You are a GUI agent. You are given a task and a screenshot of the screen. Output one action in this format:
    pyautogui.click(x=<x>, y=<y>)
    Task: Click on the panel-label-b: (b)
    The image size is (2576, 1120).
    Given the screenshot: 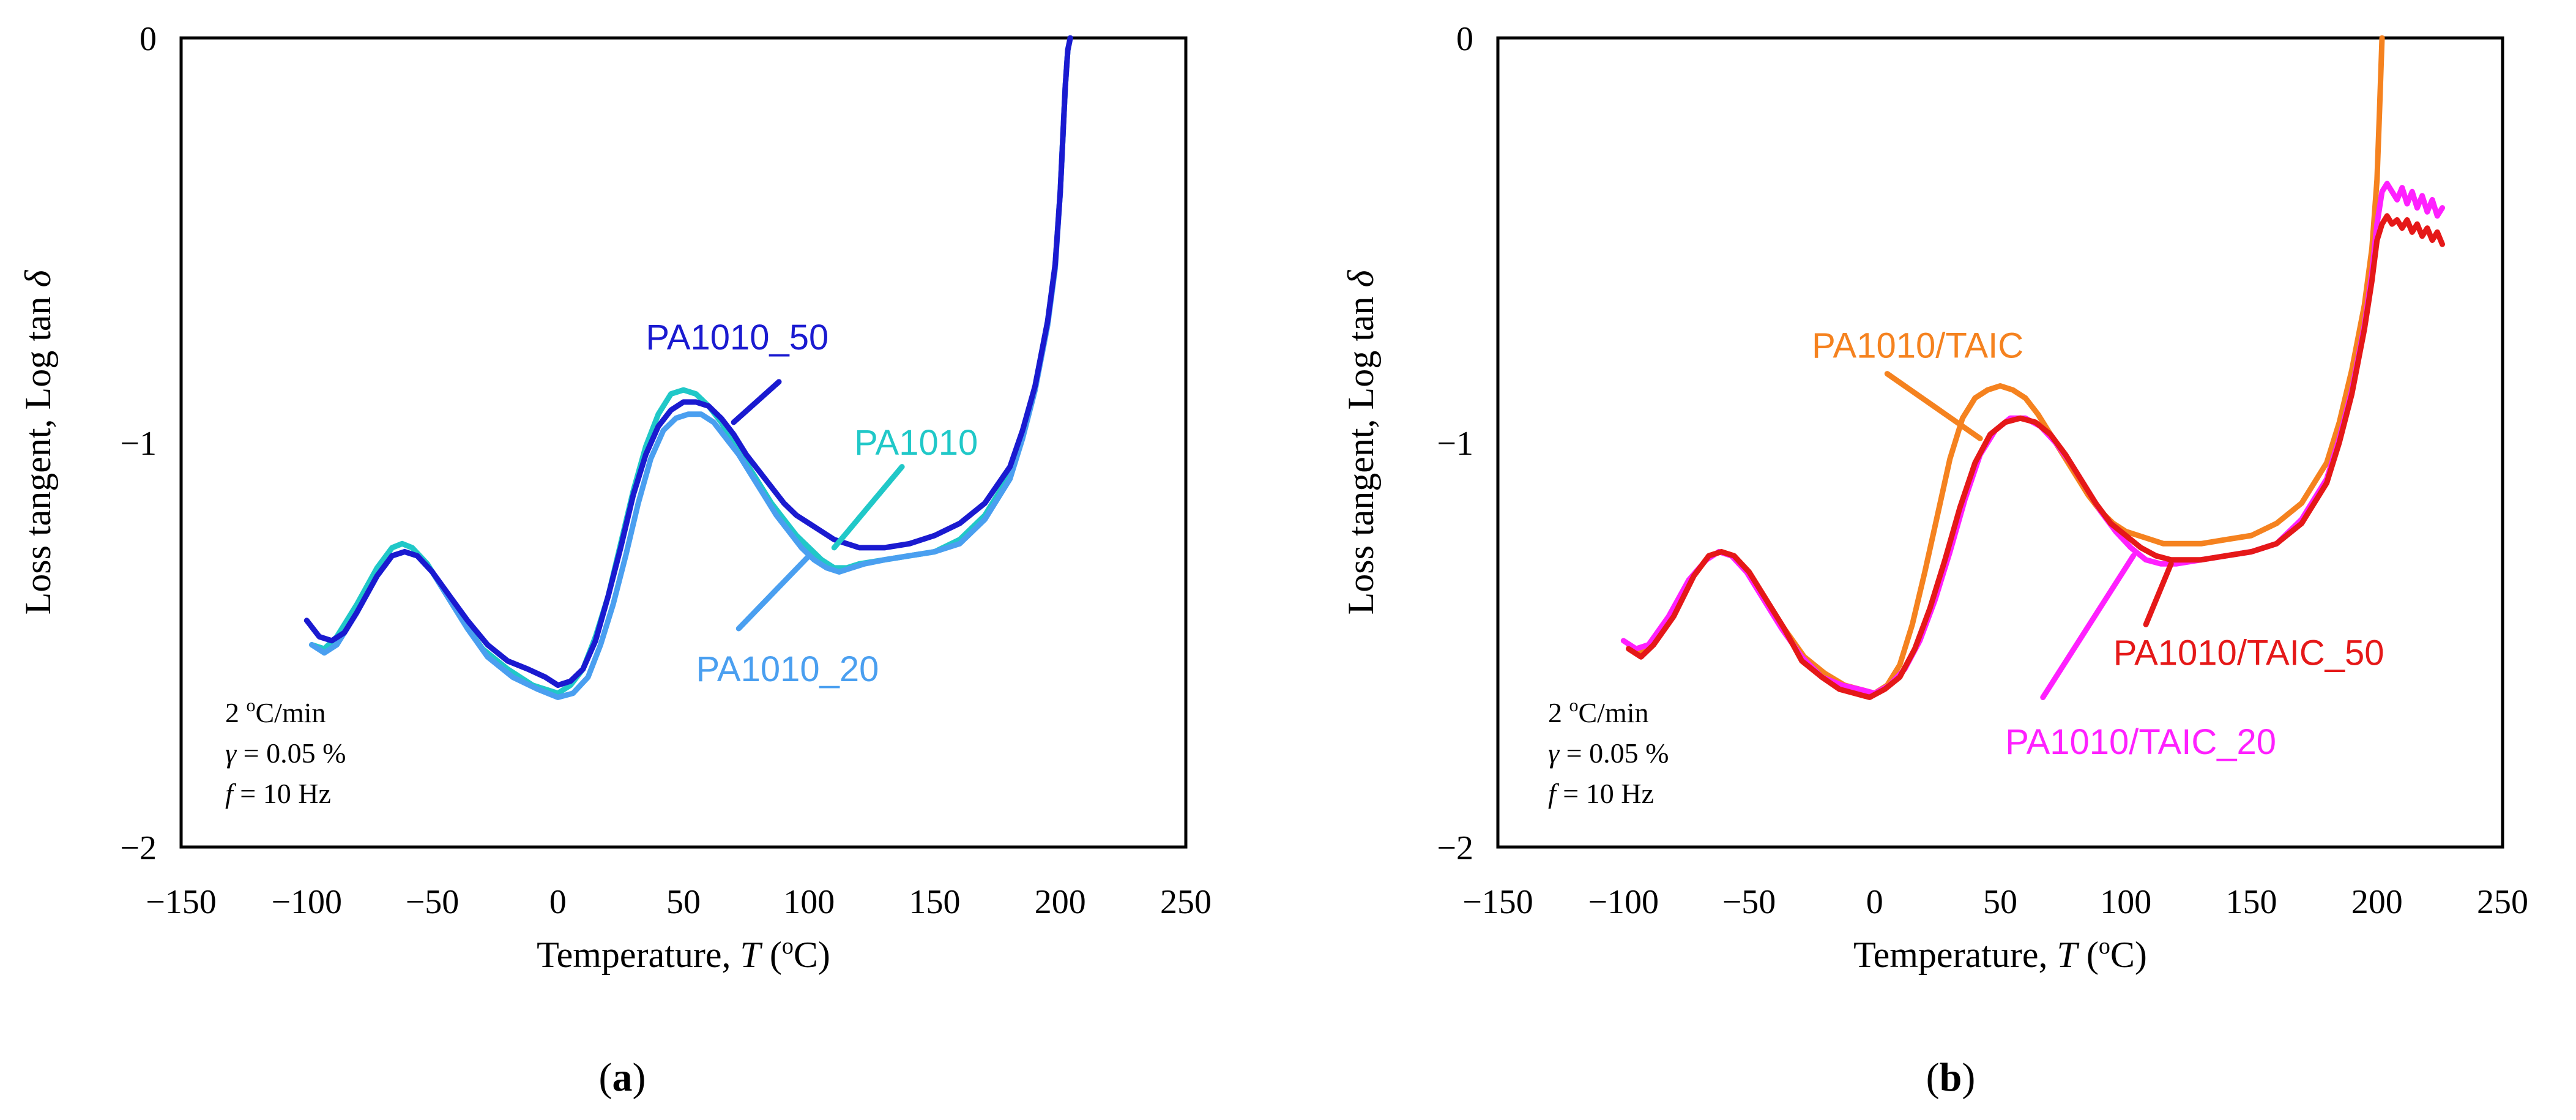 What is the action you would take?
    pyautogui.click(x=1951, y=1077)
    